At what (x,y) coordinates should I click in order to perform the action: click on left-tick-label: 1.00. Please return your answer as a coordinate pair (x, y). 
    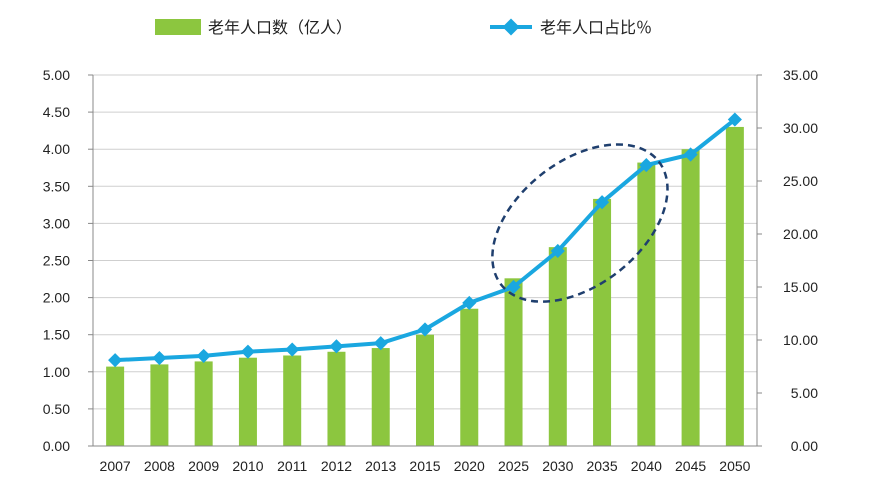
    Looking at the image, I should click on (56, 372).